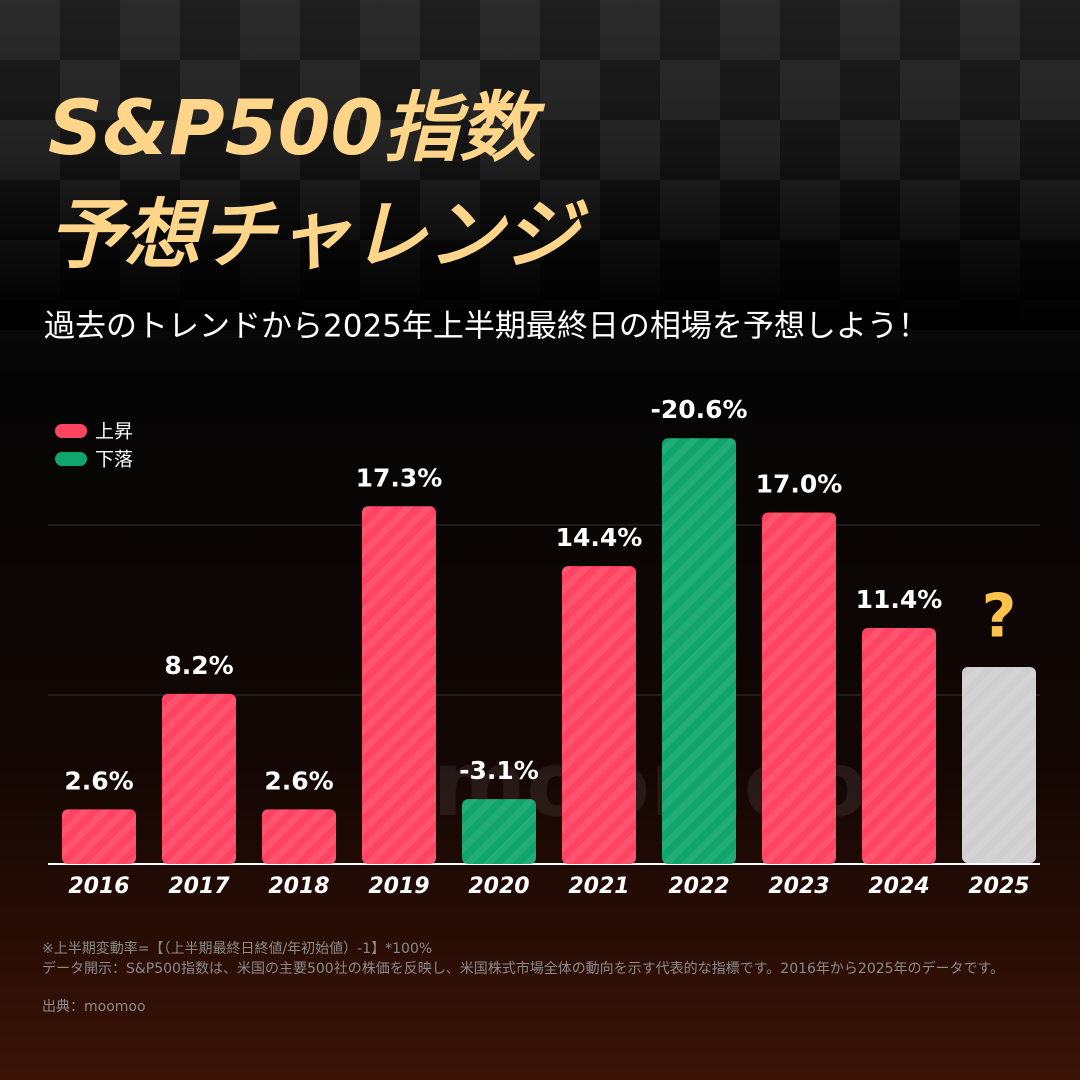 The width and height of the screenshot is (1080, 1080). Describe the element at coordinates (799, 483) in the screenshot. I see `value-label: 17.0%` at that location.